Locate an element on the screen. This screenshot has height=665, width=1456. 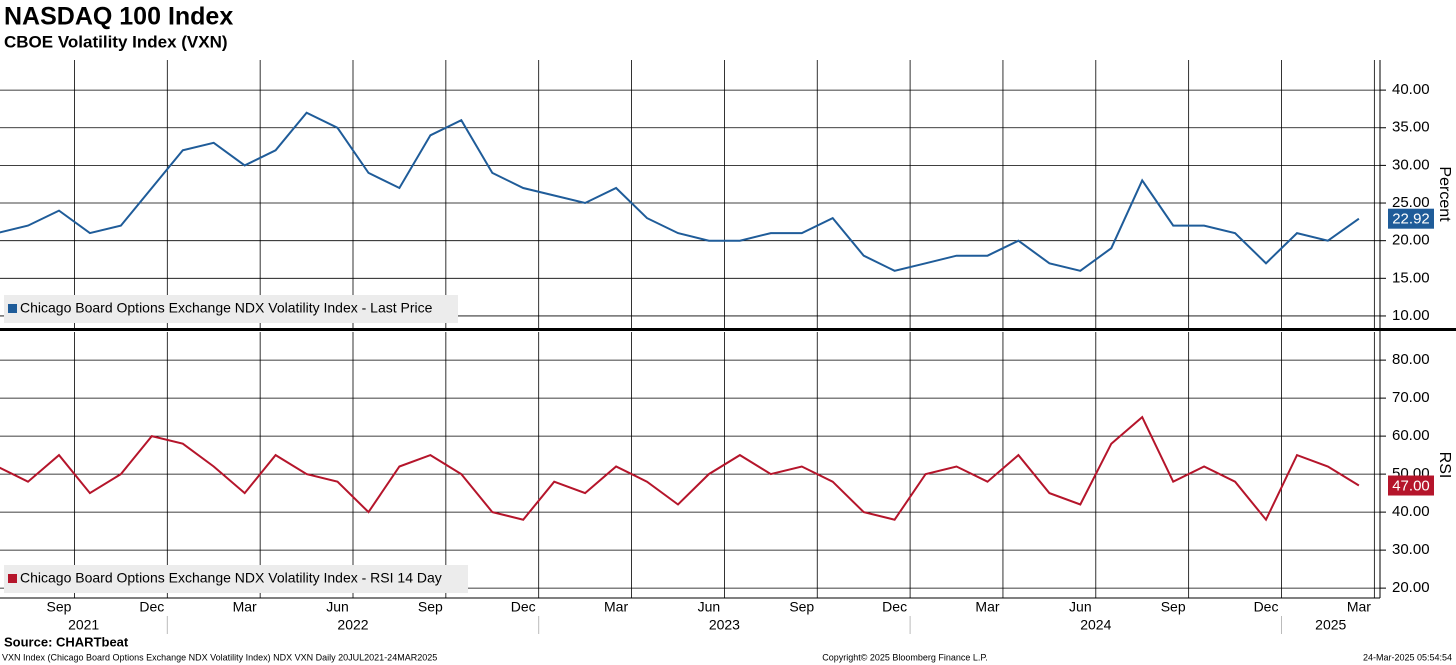
footer-right: 24-Mar-2025 05:54:54 is located at coordinates (1407, 657).